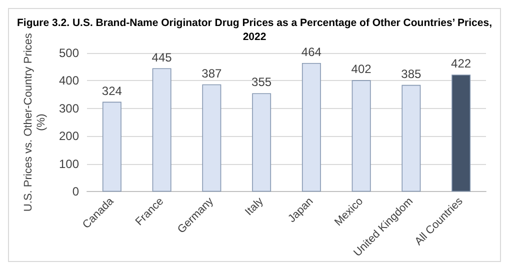  What do you see at coordinates (69, 81) in the screenshot?
I see `y-tick-label: 400` at bounding box center [69, 81].